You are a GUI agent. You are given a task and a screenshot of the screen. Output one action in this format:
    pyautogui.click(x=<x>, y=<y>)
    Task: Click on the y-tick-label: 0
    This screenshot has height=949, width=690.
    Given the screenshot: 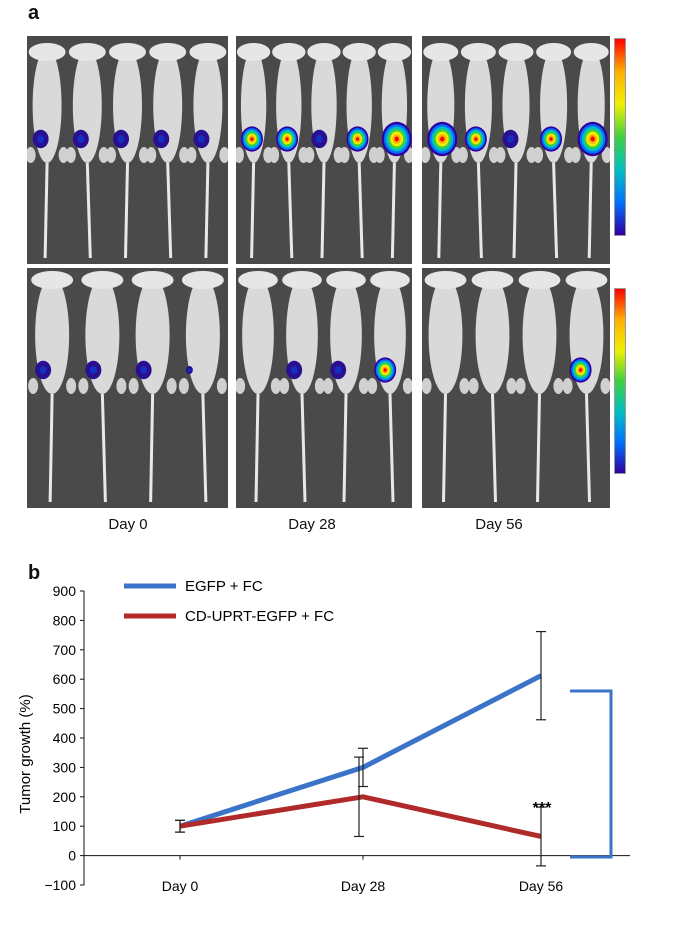 What is the action you would take?
    pyautogui.click(x=72, y=856)
    